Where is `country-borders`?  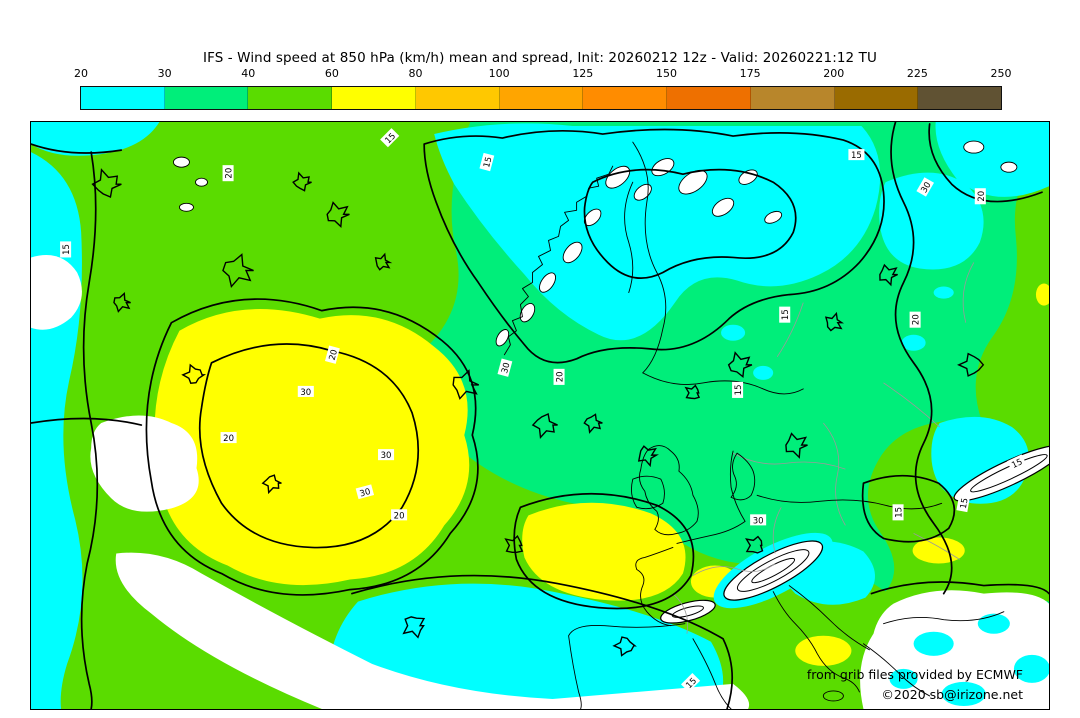 country-borders is located at coordinates (823, 448).